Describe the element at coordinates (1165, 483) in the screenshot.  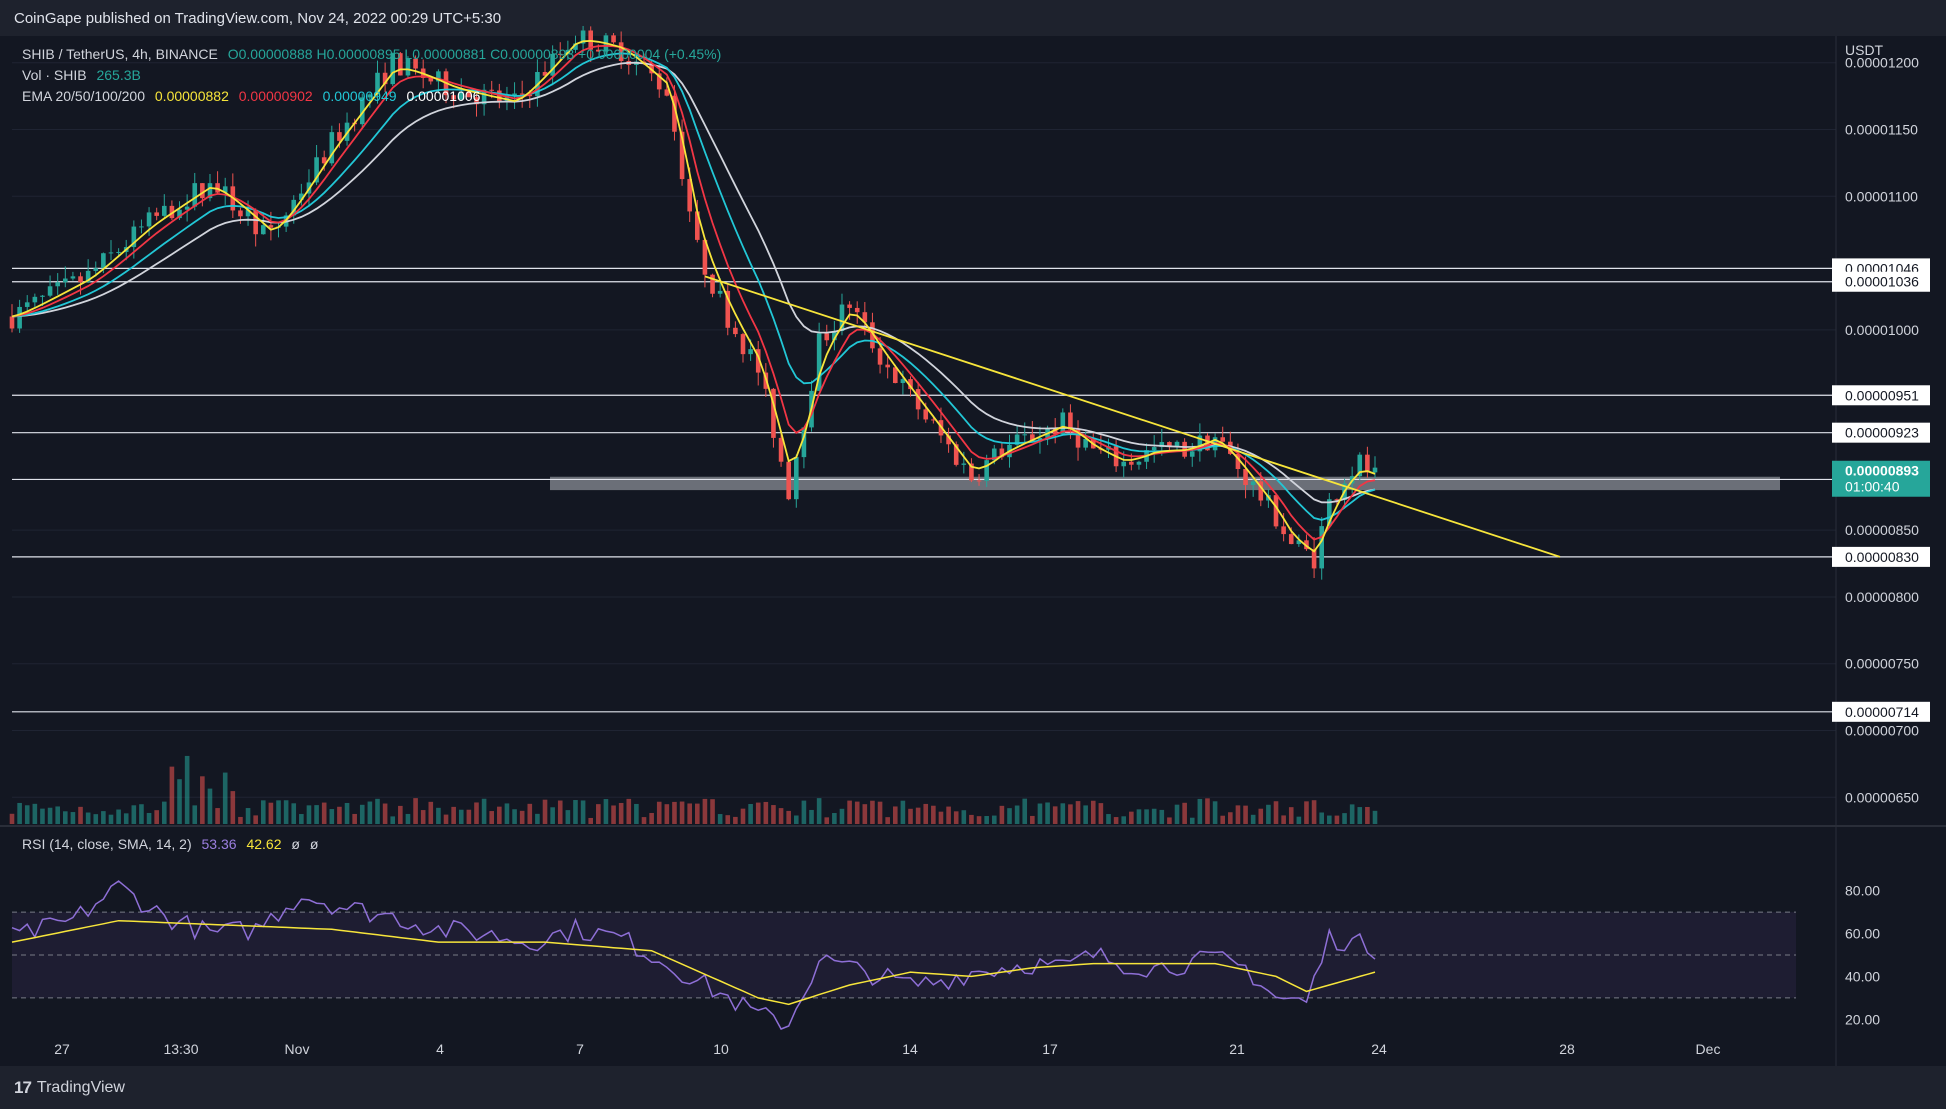
I see `support-zone` at that location.